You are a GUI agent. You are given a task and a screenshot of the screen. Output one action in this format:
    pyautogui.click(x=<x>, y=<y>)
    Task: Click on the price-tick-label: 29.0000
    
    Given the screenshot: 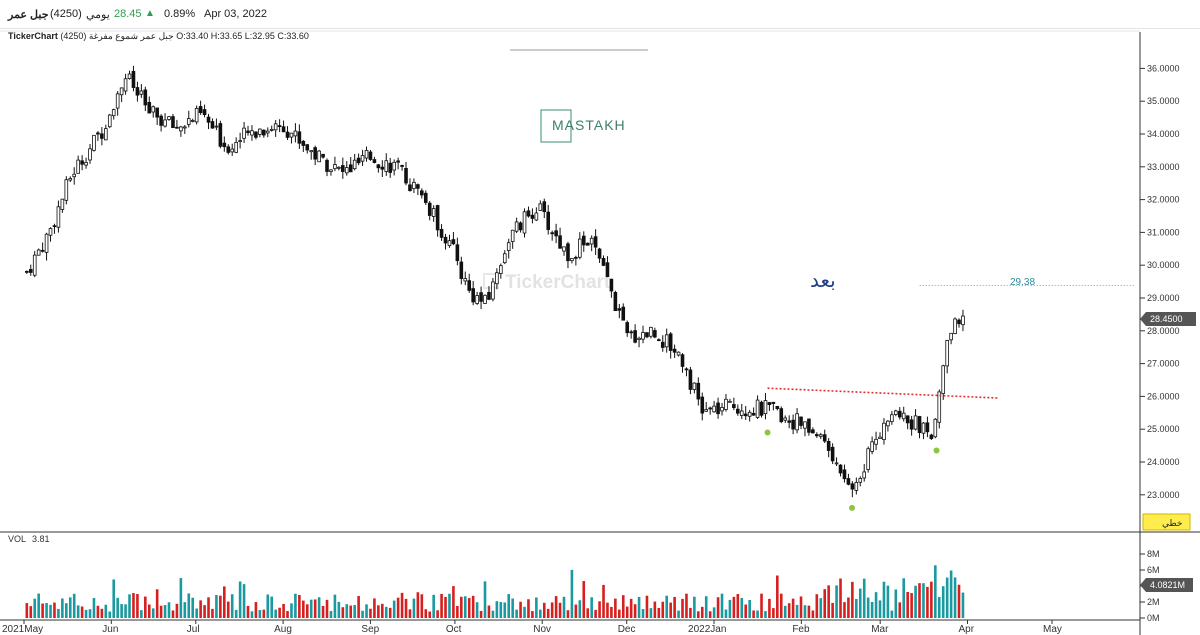 What is the action you would take?
    pyautogui.click(x=1163, y=298)
    